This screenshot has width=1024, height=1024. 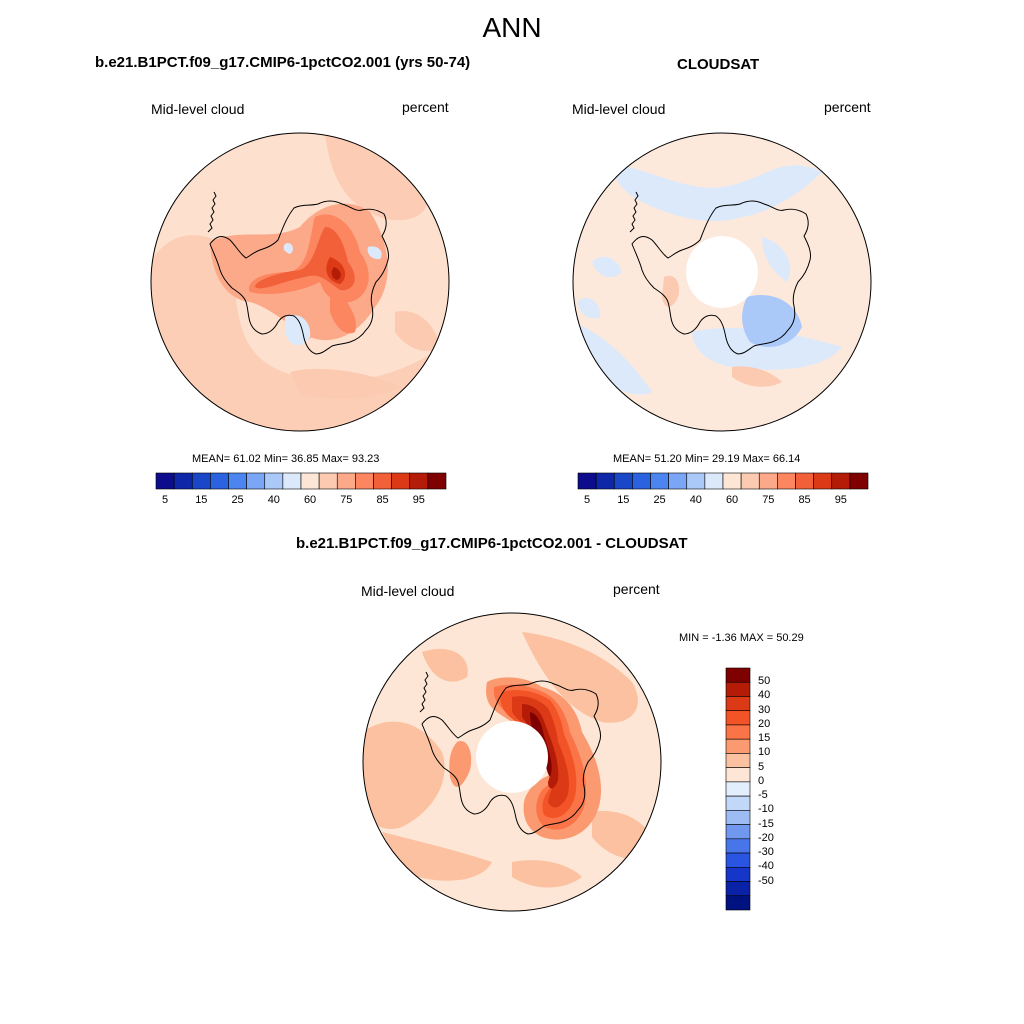 I want to click on colorbar-tick-label: -20, so click(x=766, y=837).